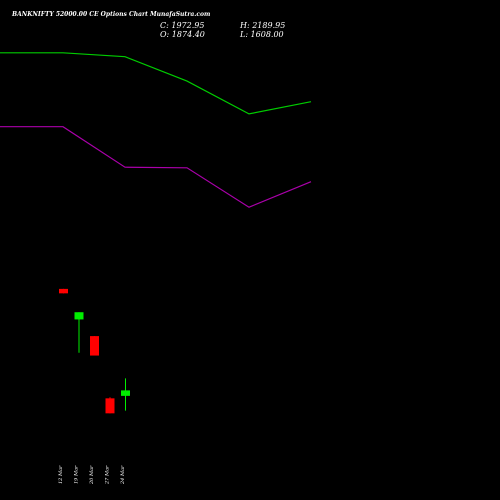  What do you see at coordinates (61, 474) in the screenshot?
I see `x-tick-label: 12 Mar` at bounding box center [61, 474].